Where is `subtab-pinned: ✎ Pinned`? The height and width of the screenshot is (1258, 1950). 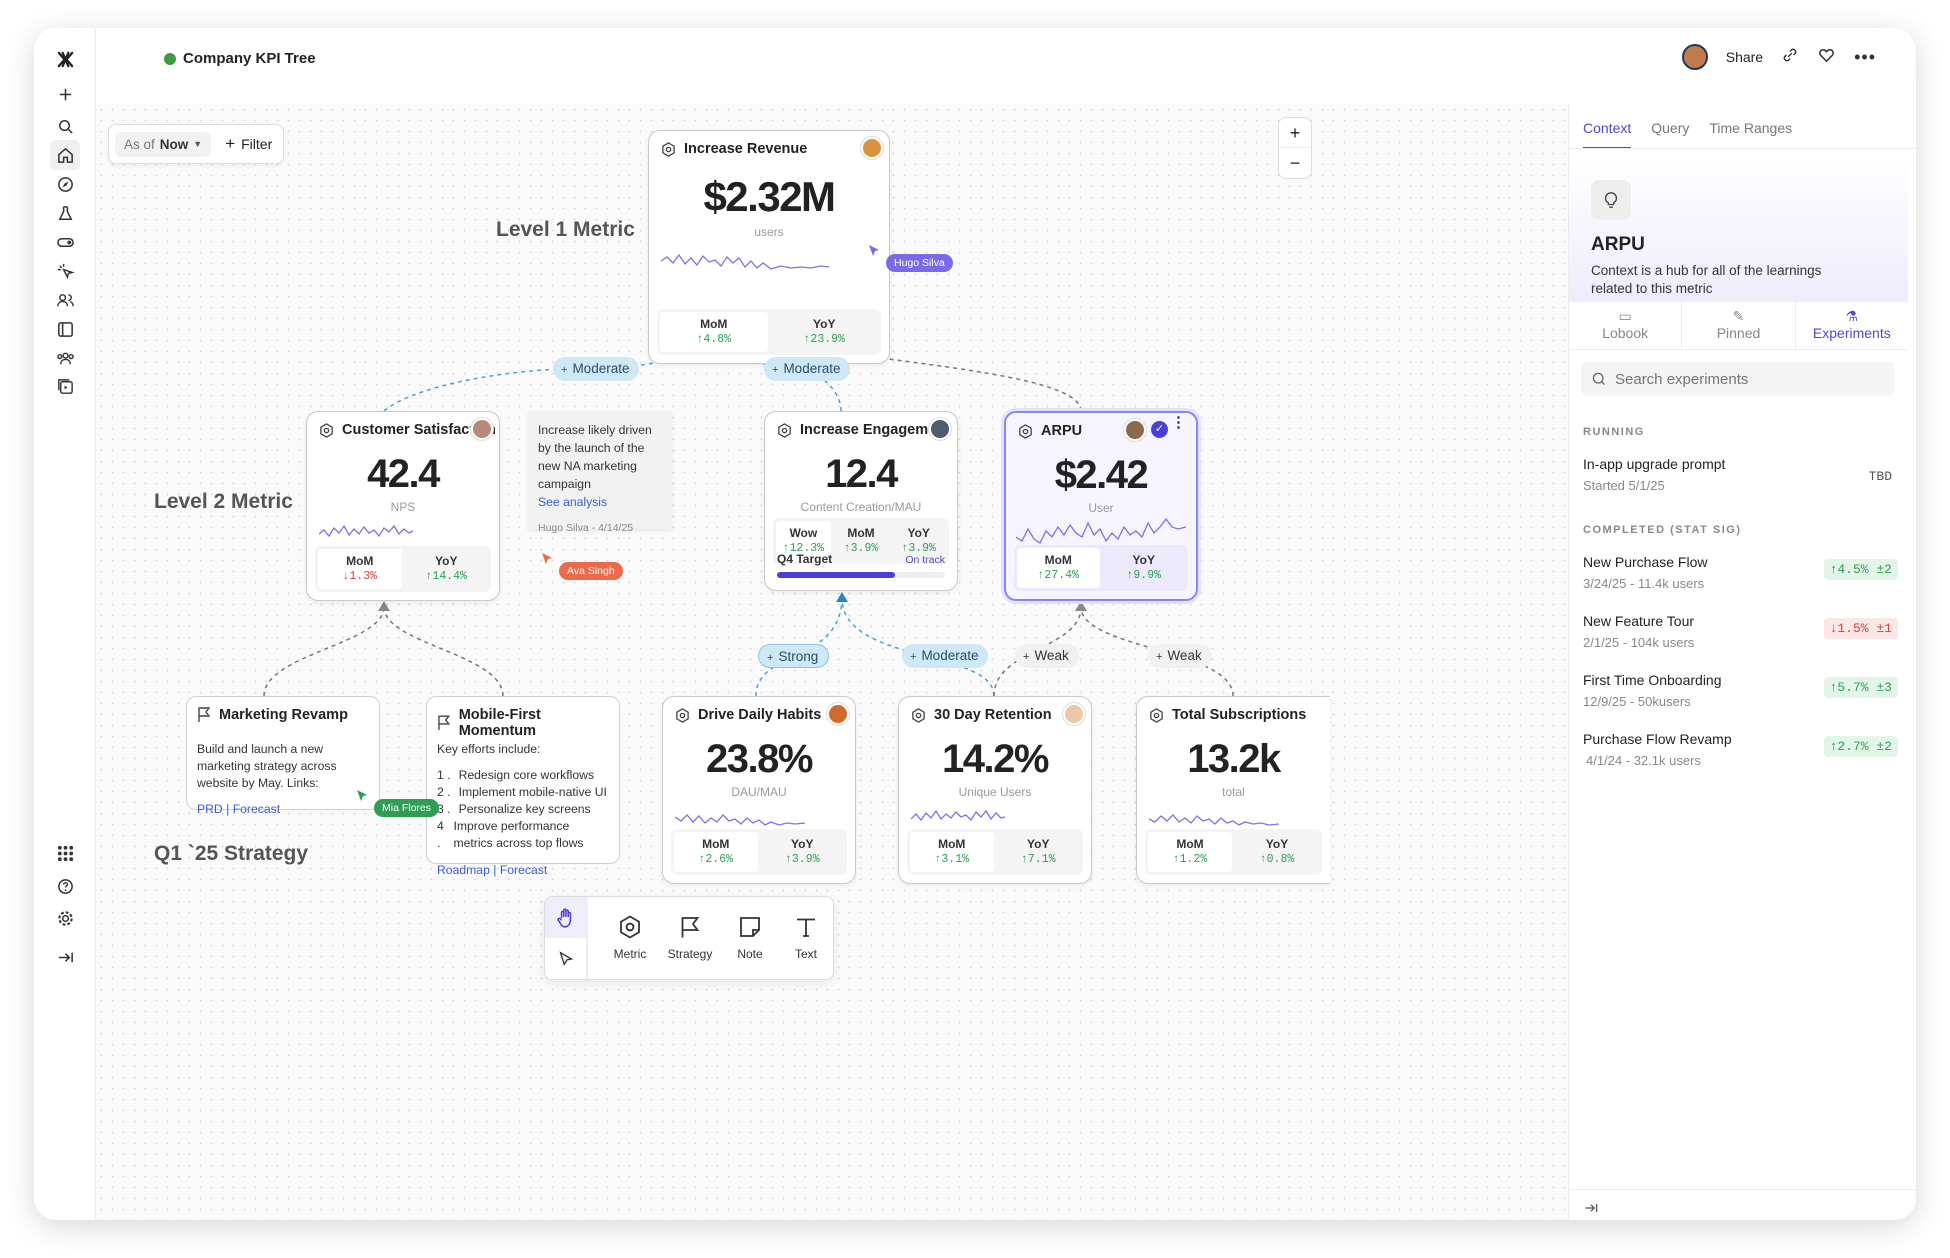 subtab-pinned: ✎ Pinned is located at coordinates (1739, 325).